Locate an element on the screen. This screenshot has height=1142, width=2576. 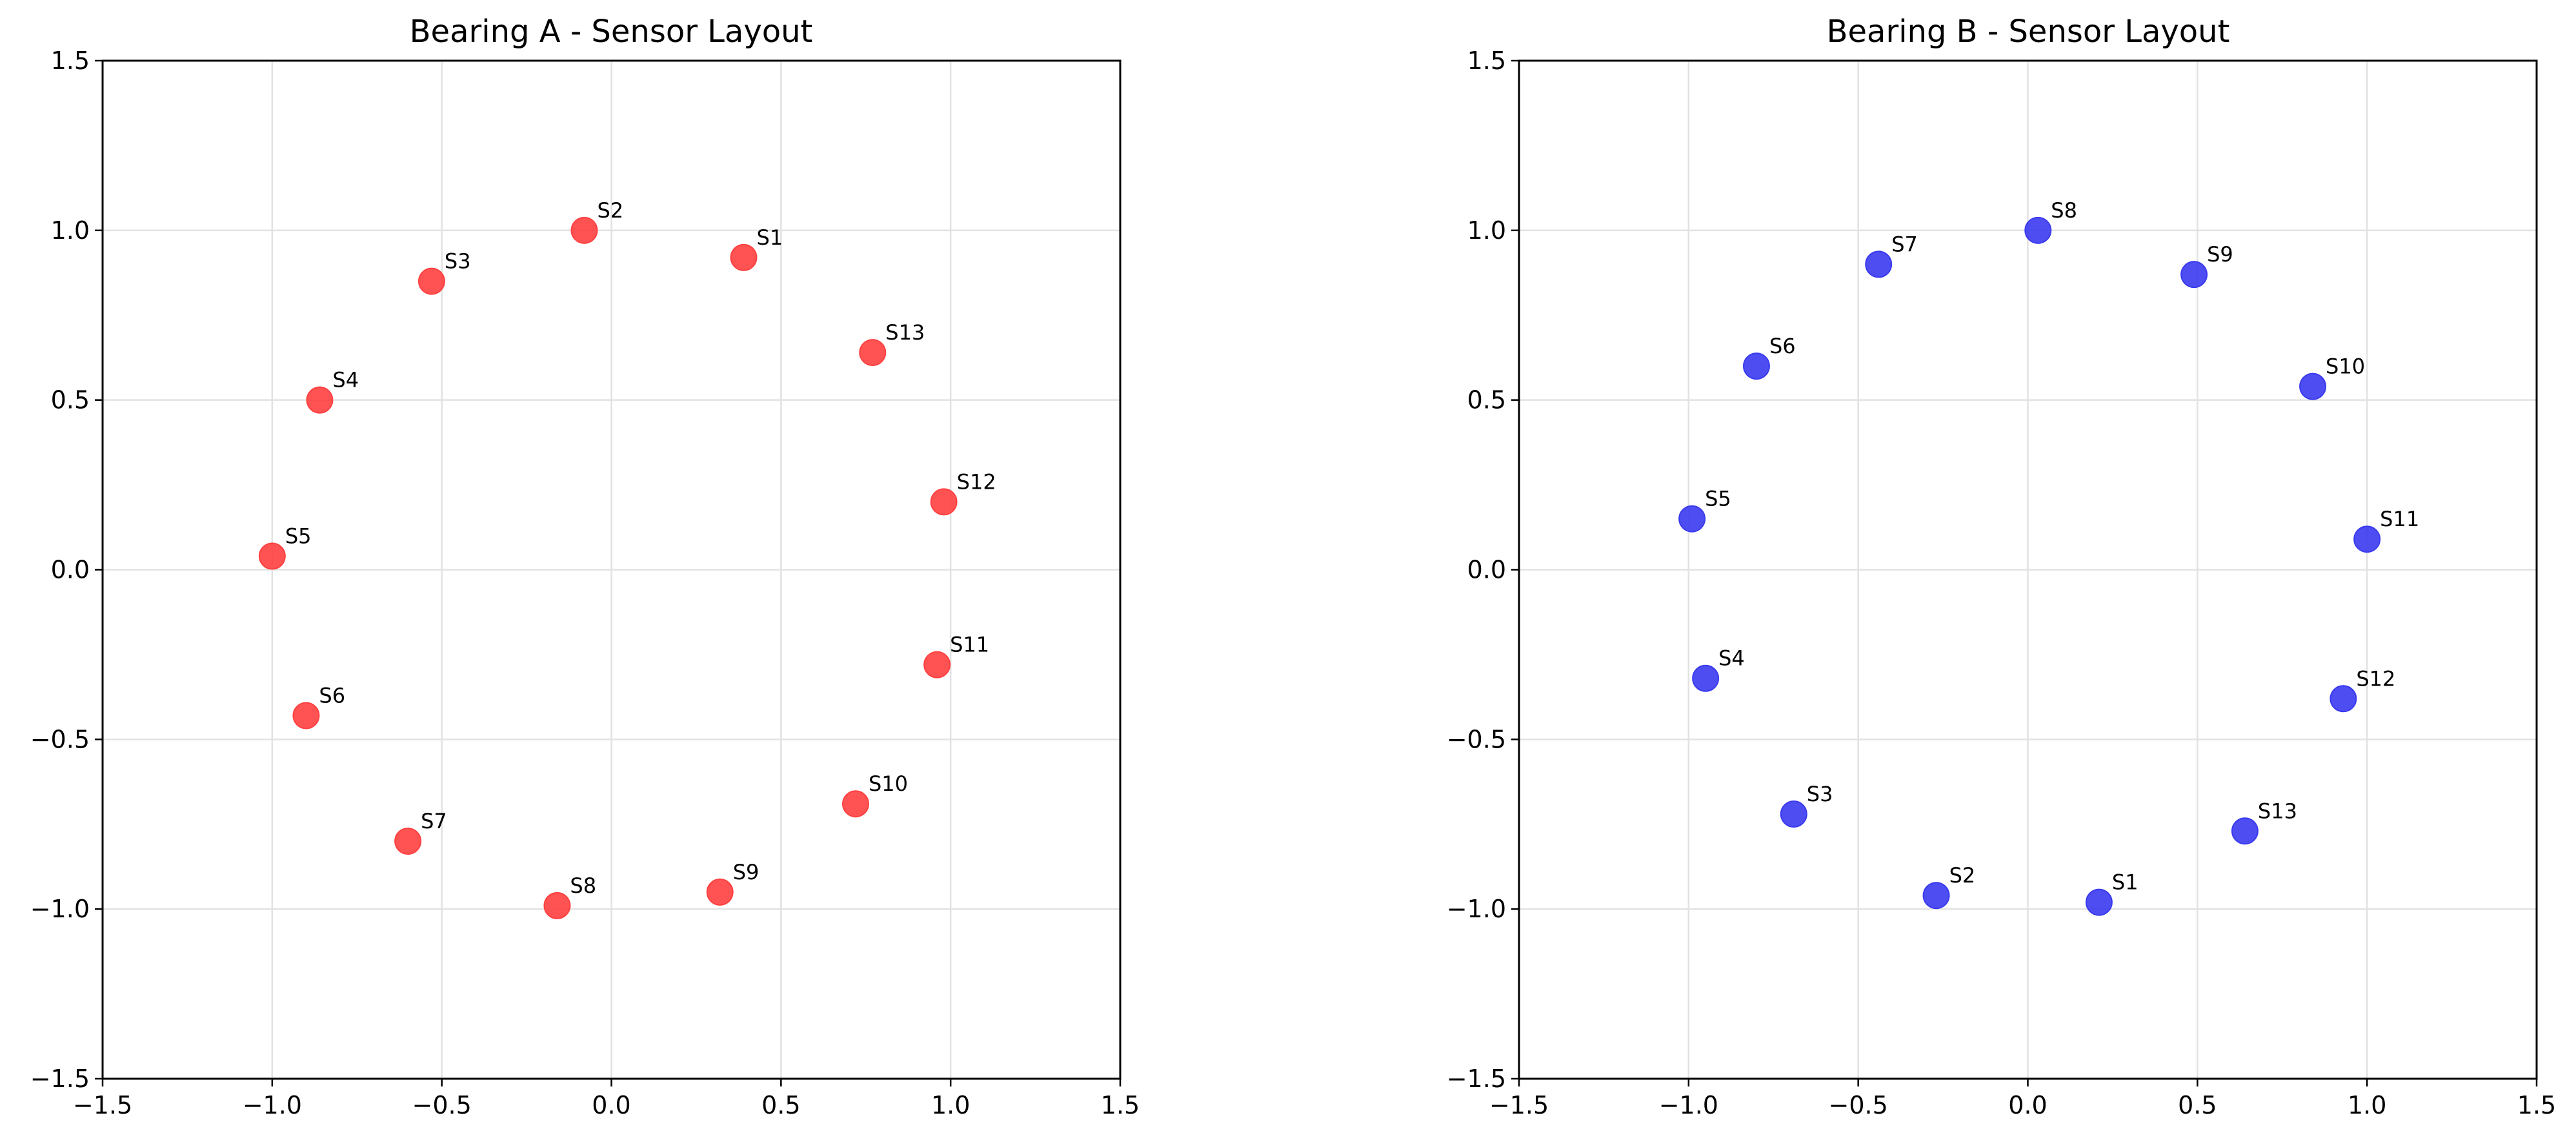
bearing-a-point-label-s6: S6 is located at coordinates (332, 696).